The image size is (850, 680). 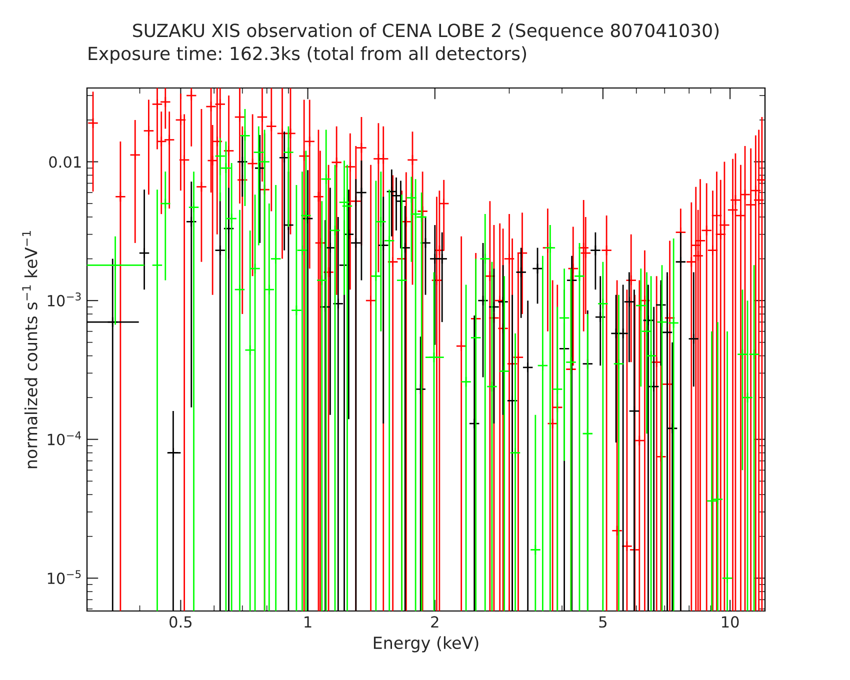 I want to click on chart-title: SUZAKU XIS observation of CENA LOBE 2 (Sequence 807041030), so click(x=426, y=32).